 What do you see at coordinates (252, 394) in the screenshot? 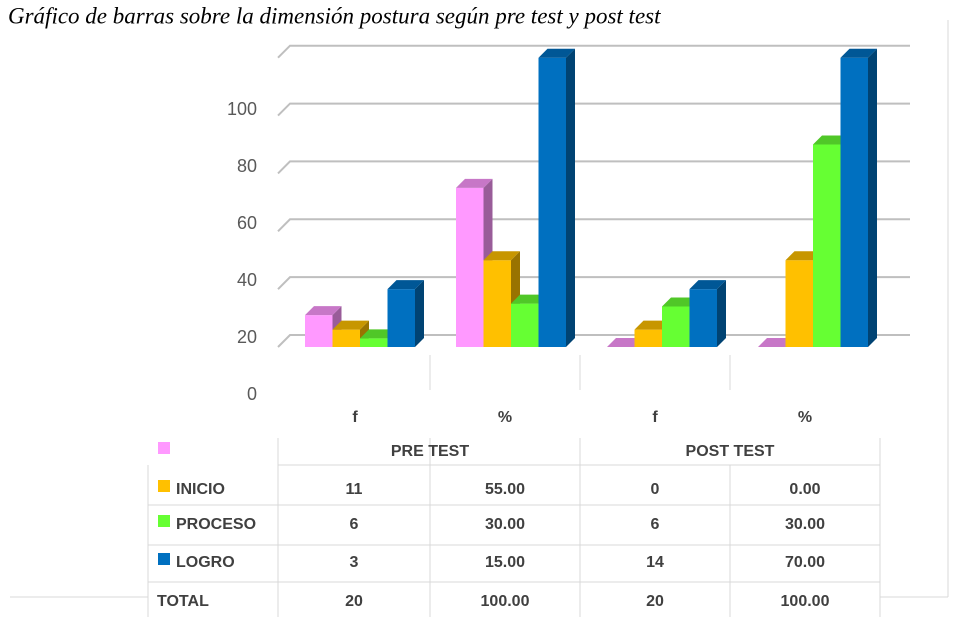
I see `y-tick-label: 0` at bounding box center [252, 394].